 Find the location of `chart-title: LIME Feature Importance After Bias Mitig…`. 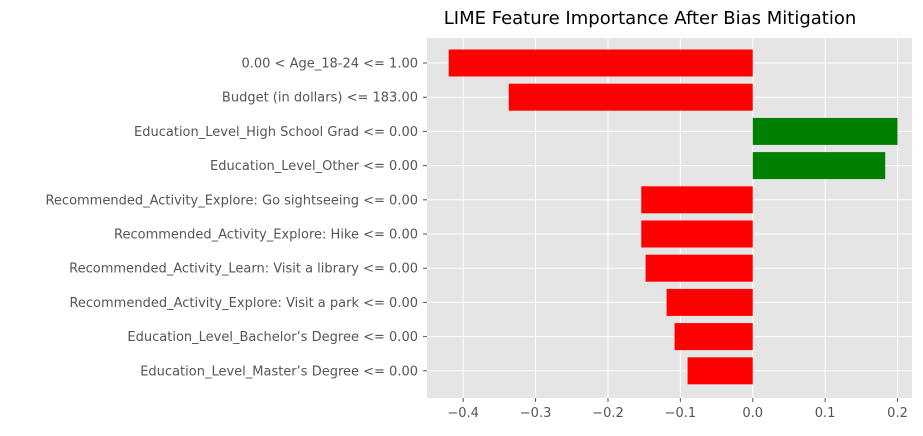

chart-title: LIME Feature Importance After Bias Mitig… is located at coordinates (650, 18).